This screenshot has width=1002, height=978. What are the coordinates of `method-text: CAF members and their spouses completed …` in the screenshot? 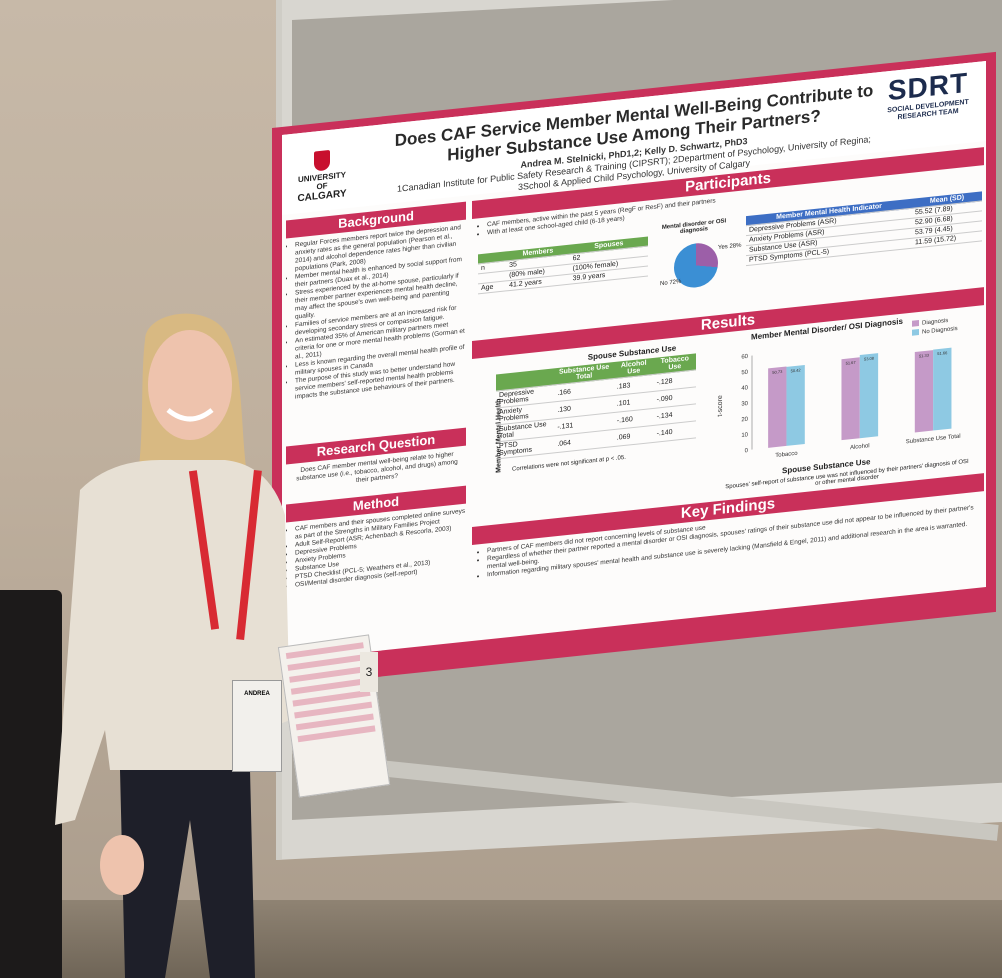 It's located at (376, 577).